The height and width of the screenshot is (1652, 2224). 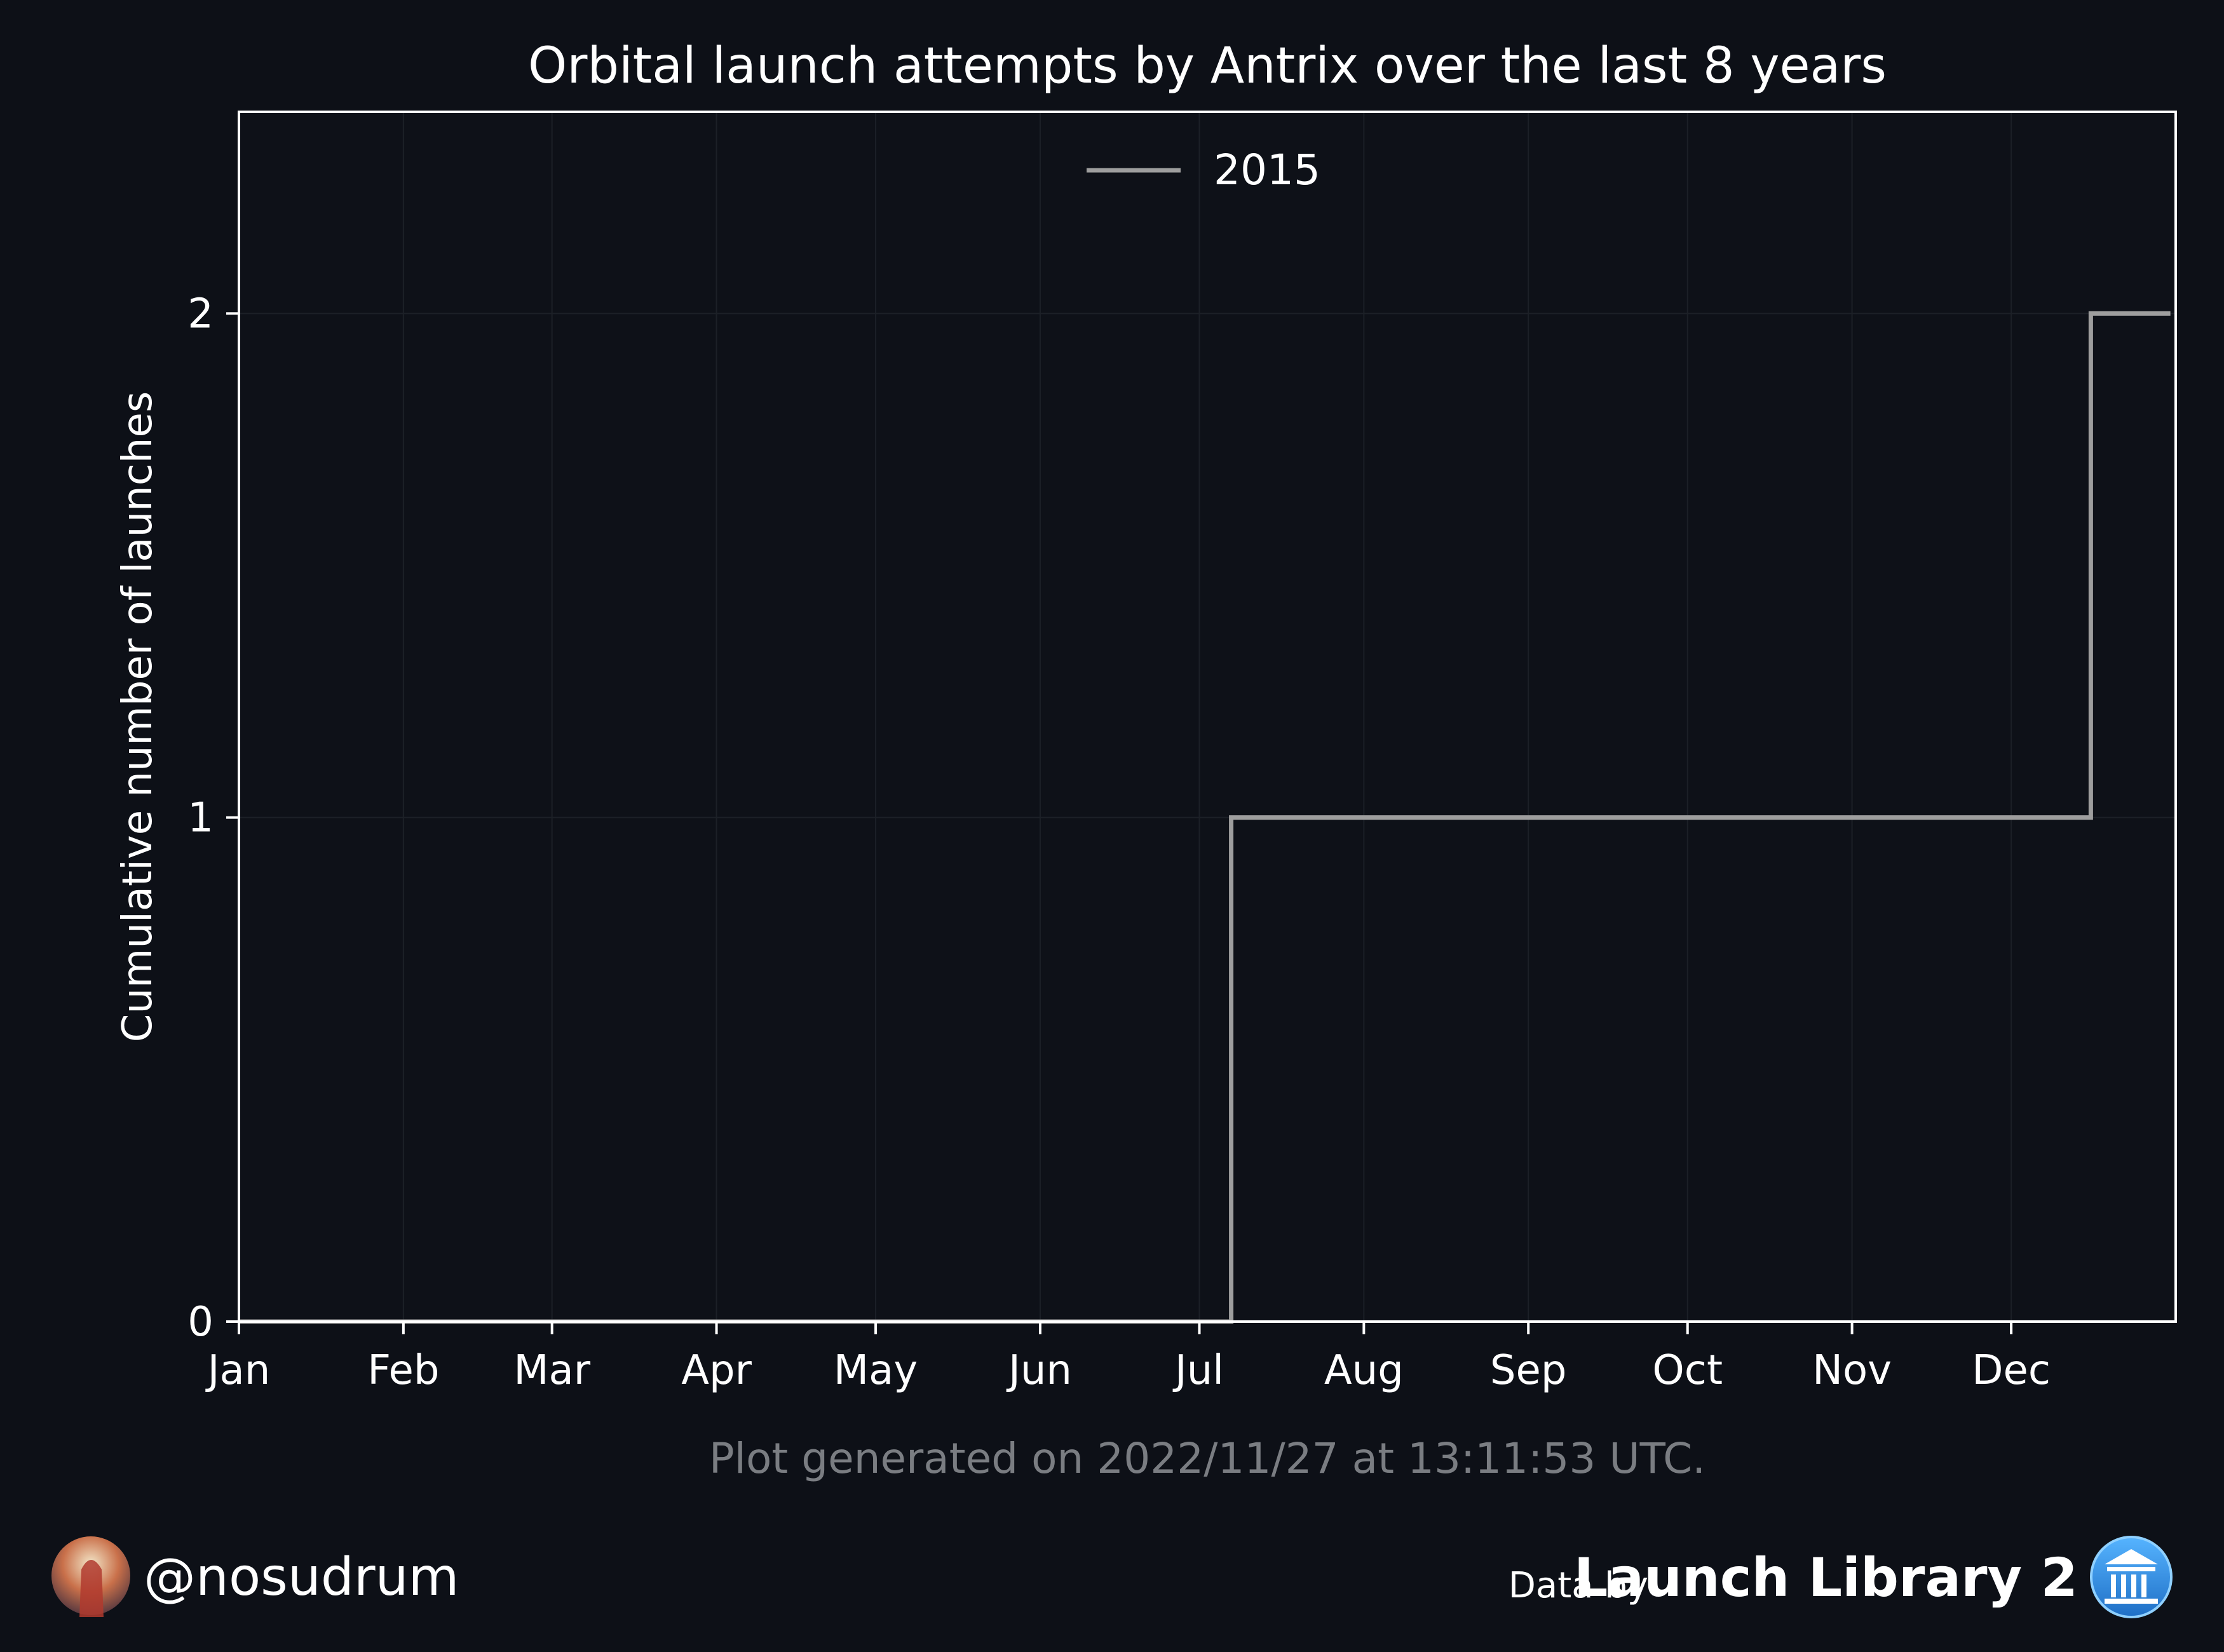 I want to click on x-tick-label: Aug, so click(x=1364, y=1371).